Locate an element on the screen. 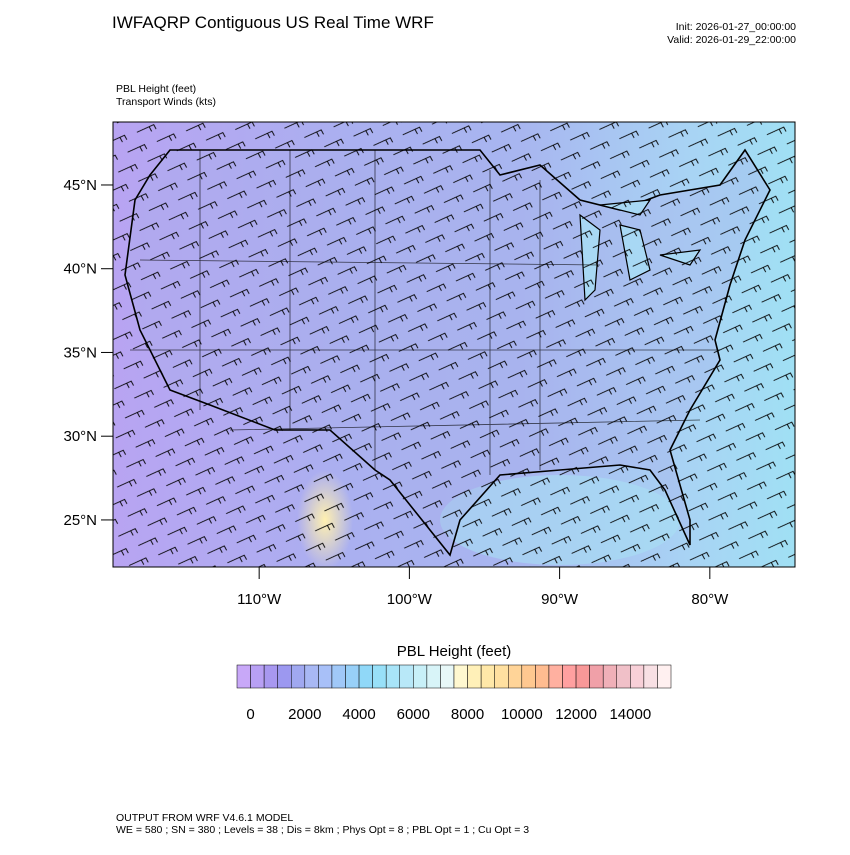 The width and height of the screenshot is (850, 855). x-tick-label: 110°W is located at coordinates (259, 599).